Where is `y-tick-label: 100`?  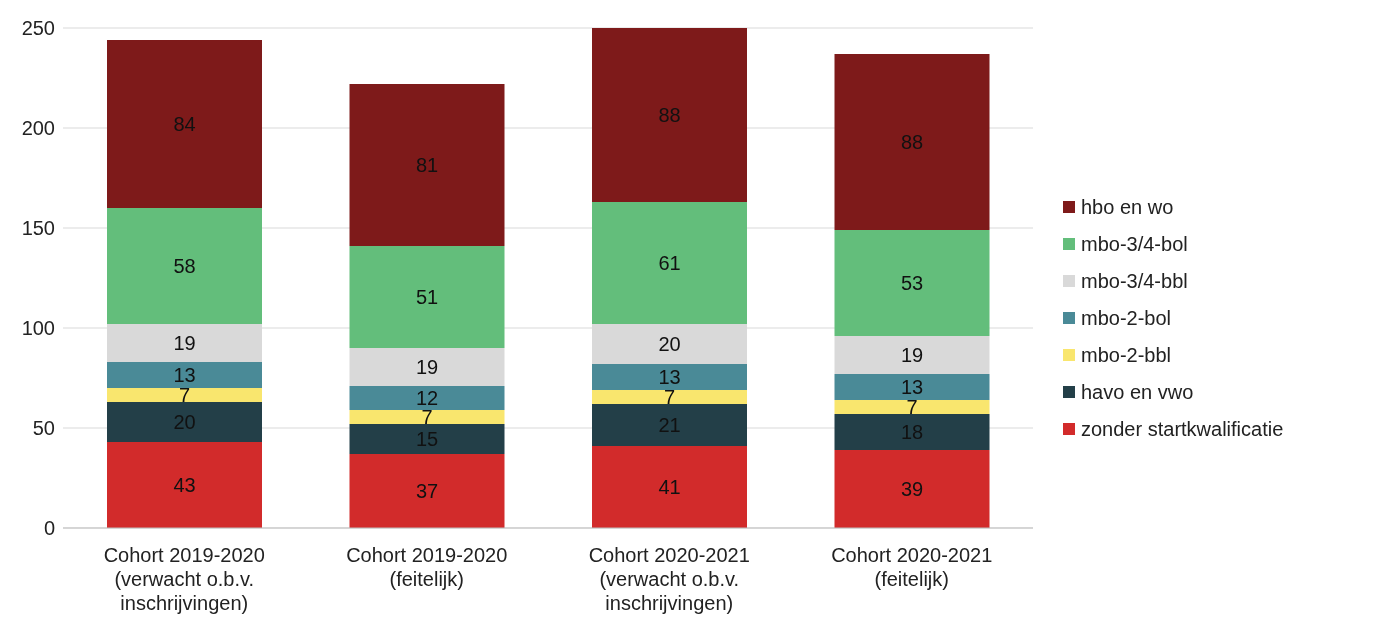 y-tick-label: 100 is located at coordinates (38, 328).